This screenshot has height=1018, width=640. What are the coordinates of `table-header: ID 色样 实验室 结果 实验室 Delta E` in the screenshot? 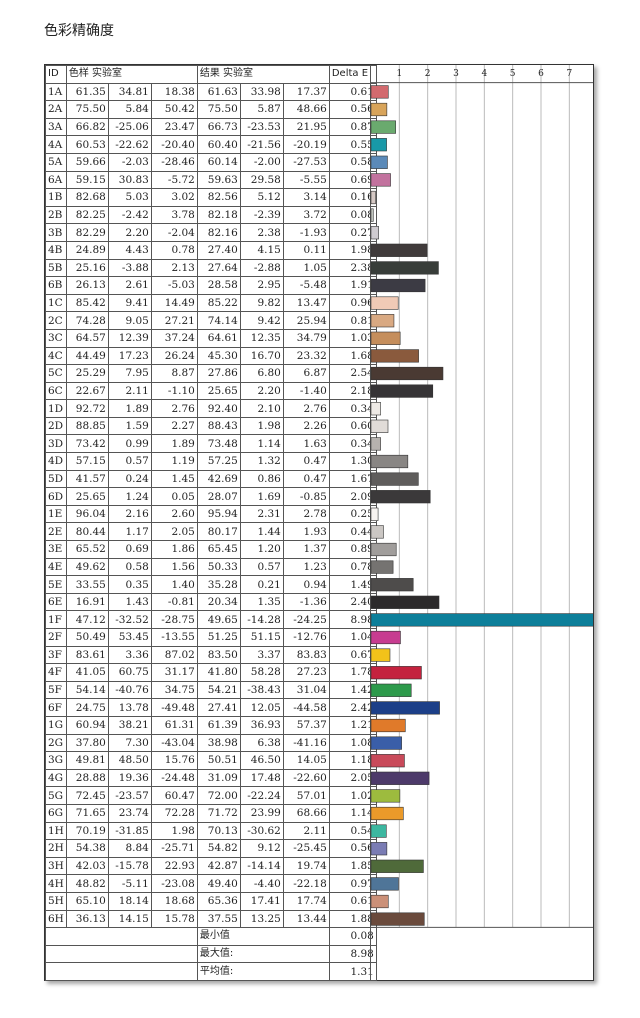 It's located at (211, 74).